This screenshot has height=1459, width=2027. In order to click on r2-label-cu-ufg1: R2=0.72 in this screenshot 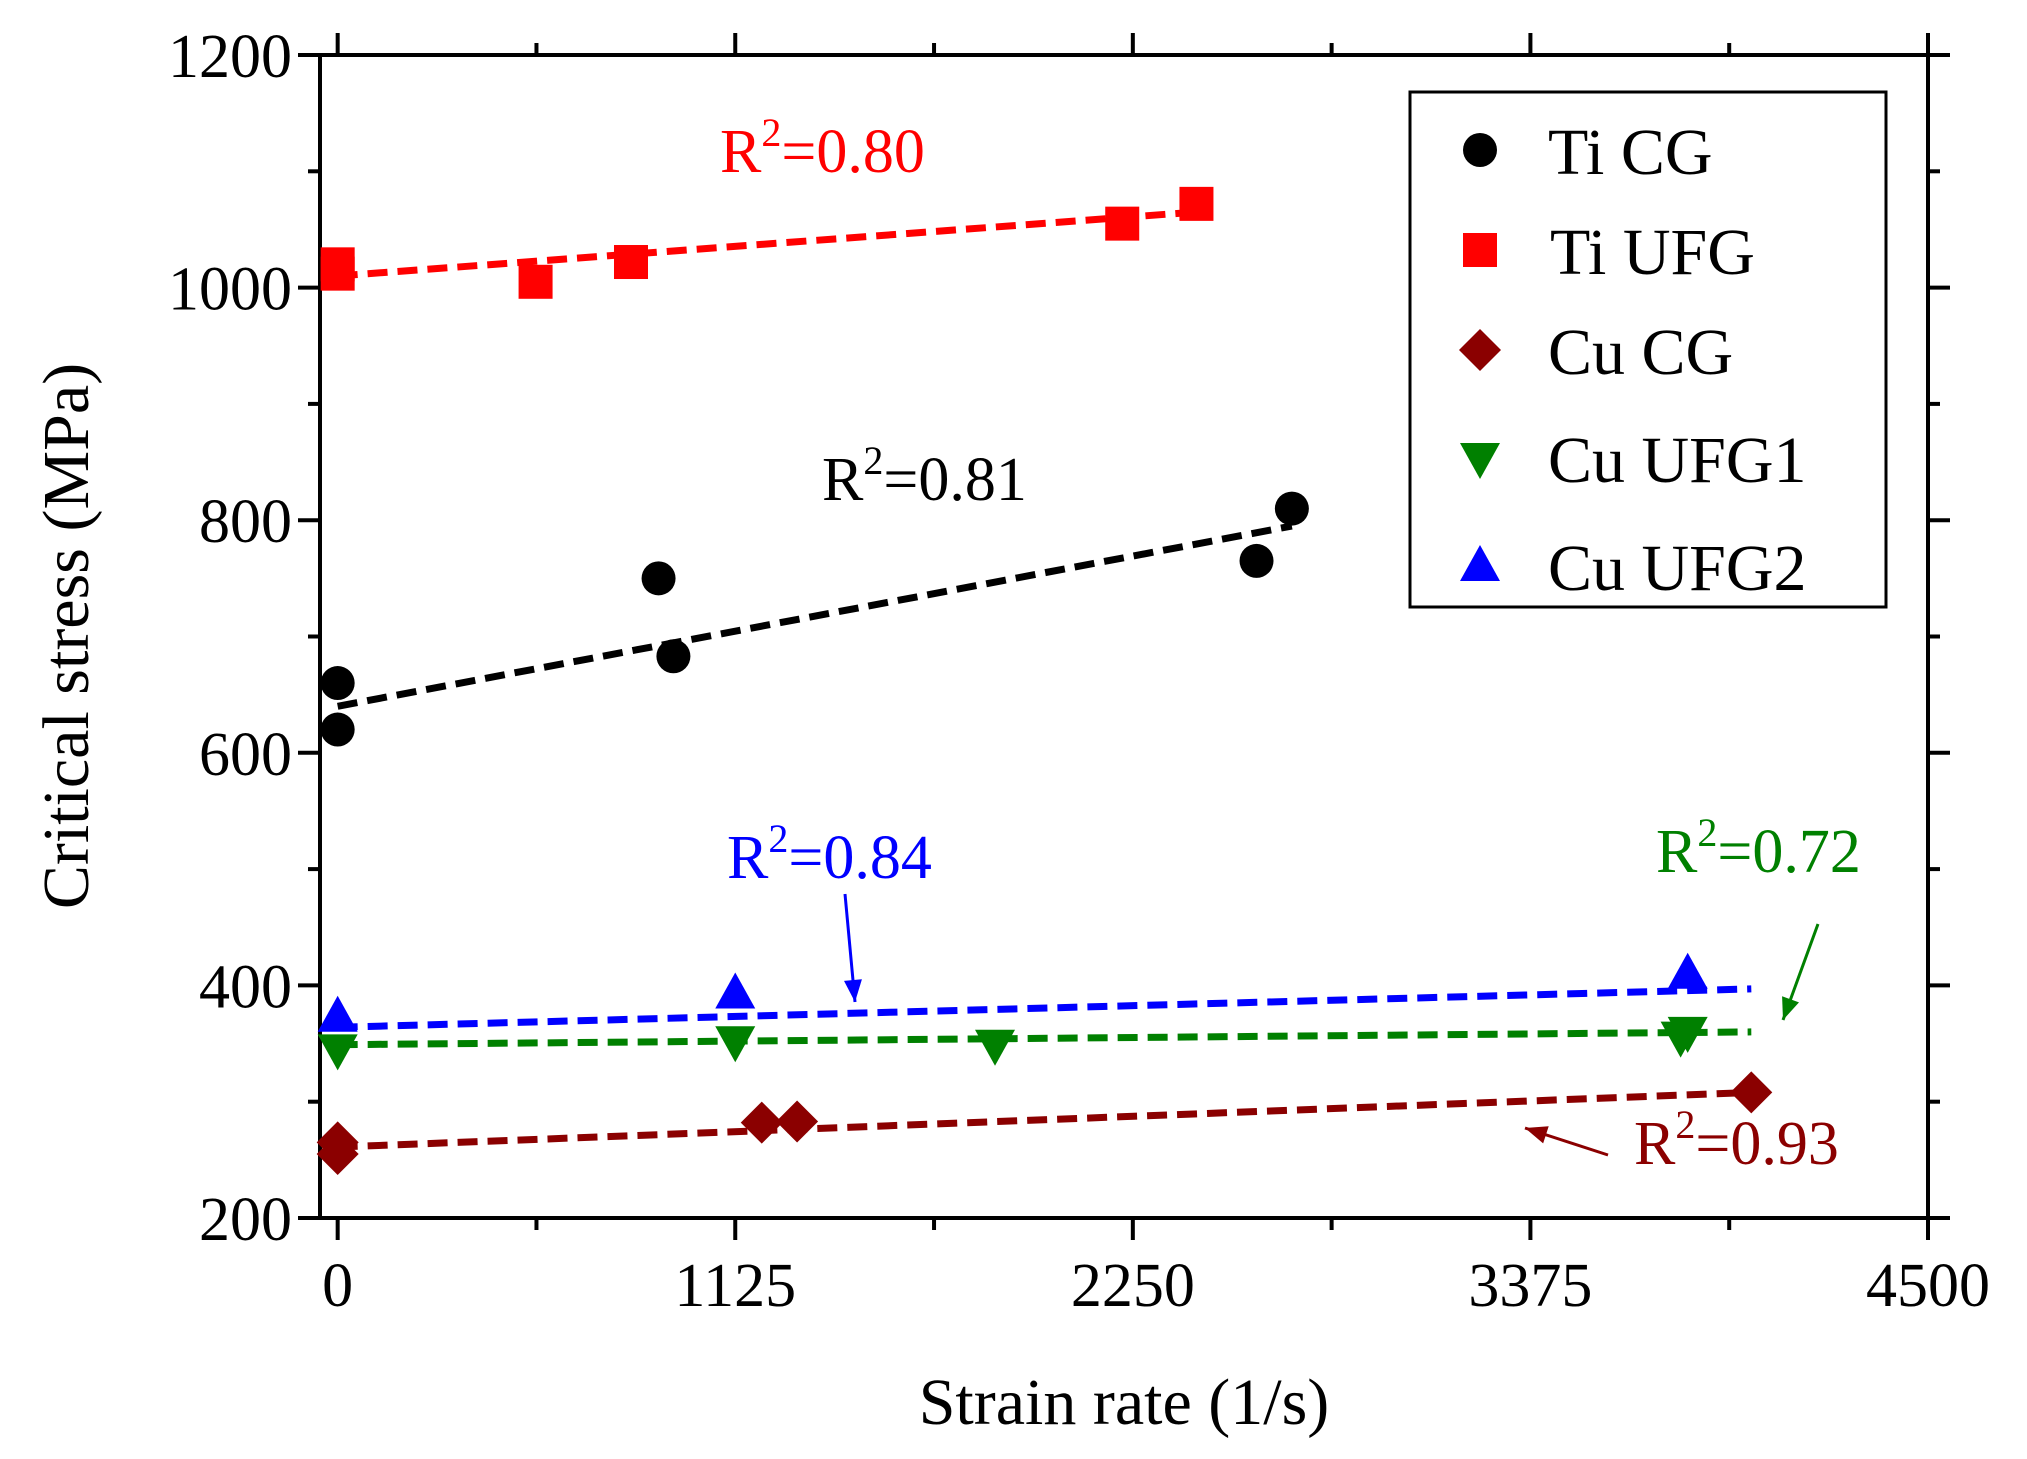, I will do `click(1758, 848)`.